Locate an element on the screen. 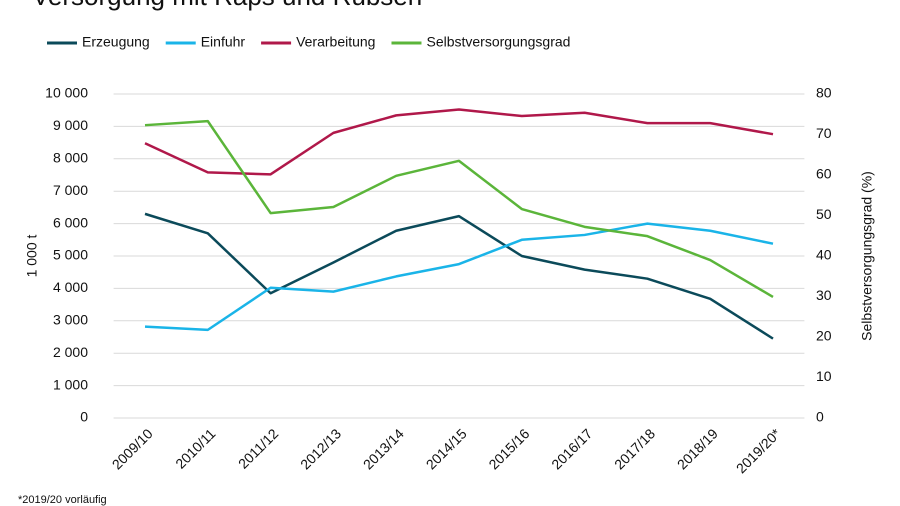 Image resolution: width=900 pixels, height=506 pixels. legend-label: Einfuhr is located at coordinates (223, 42).